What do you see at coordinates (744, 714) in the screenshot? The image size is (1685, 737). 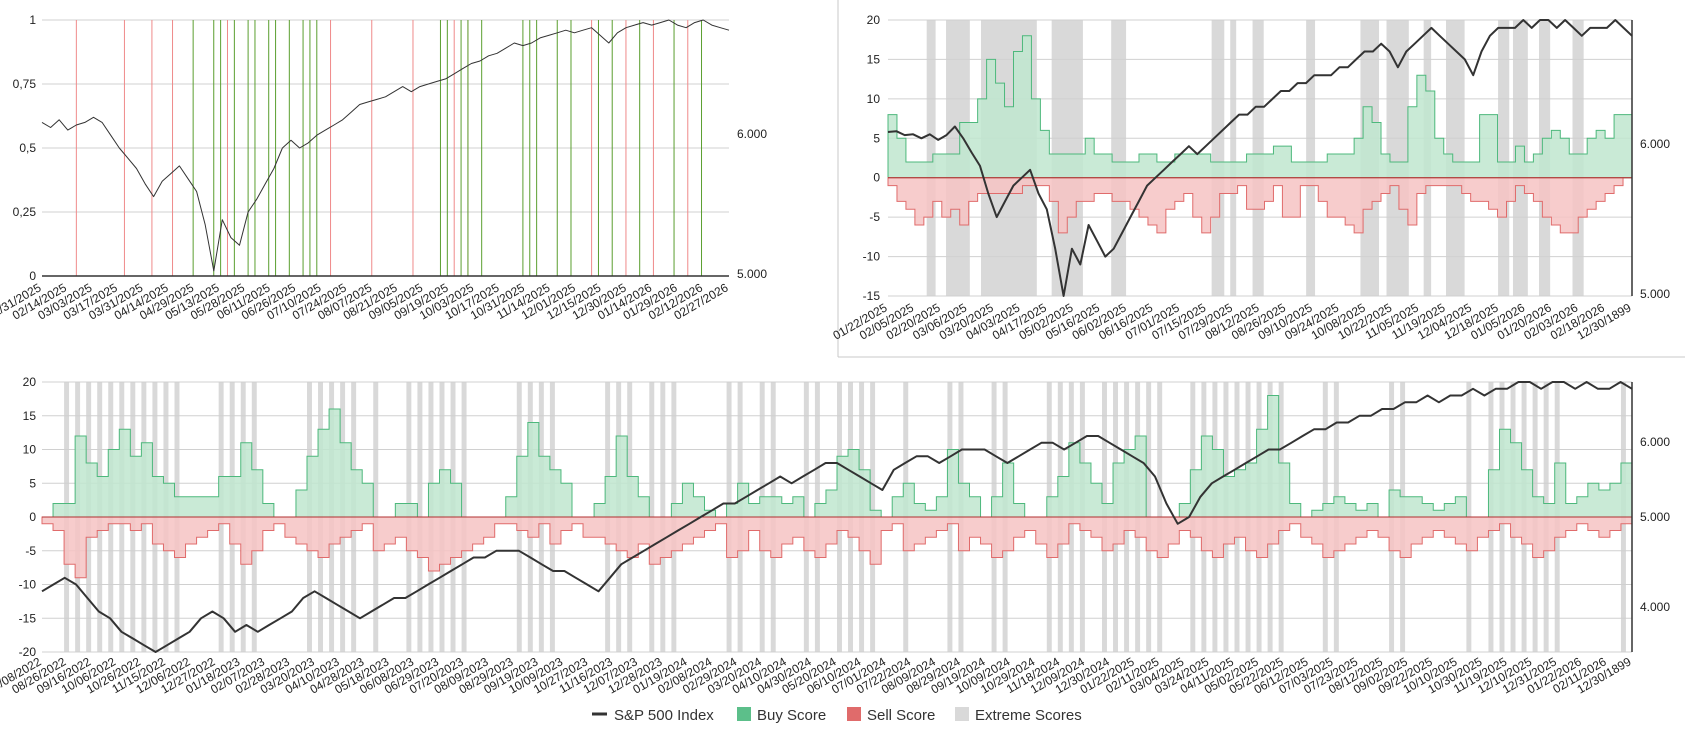 I see `legend-buy-swatch` at bounding box center [744, 714].